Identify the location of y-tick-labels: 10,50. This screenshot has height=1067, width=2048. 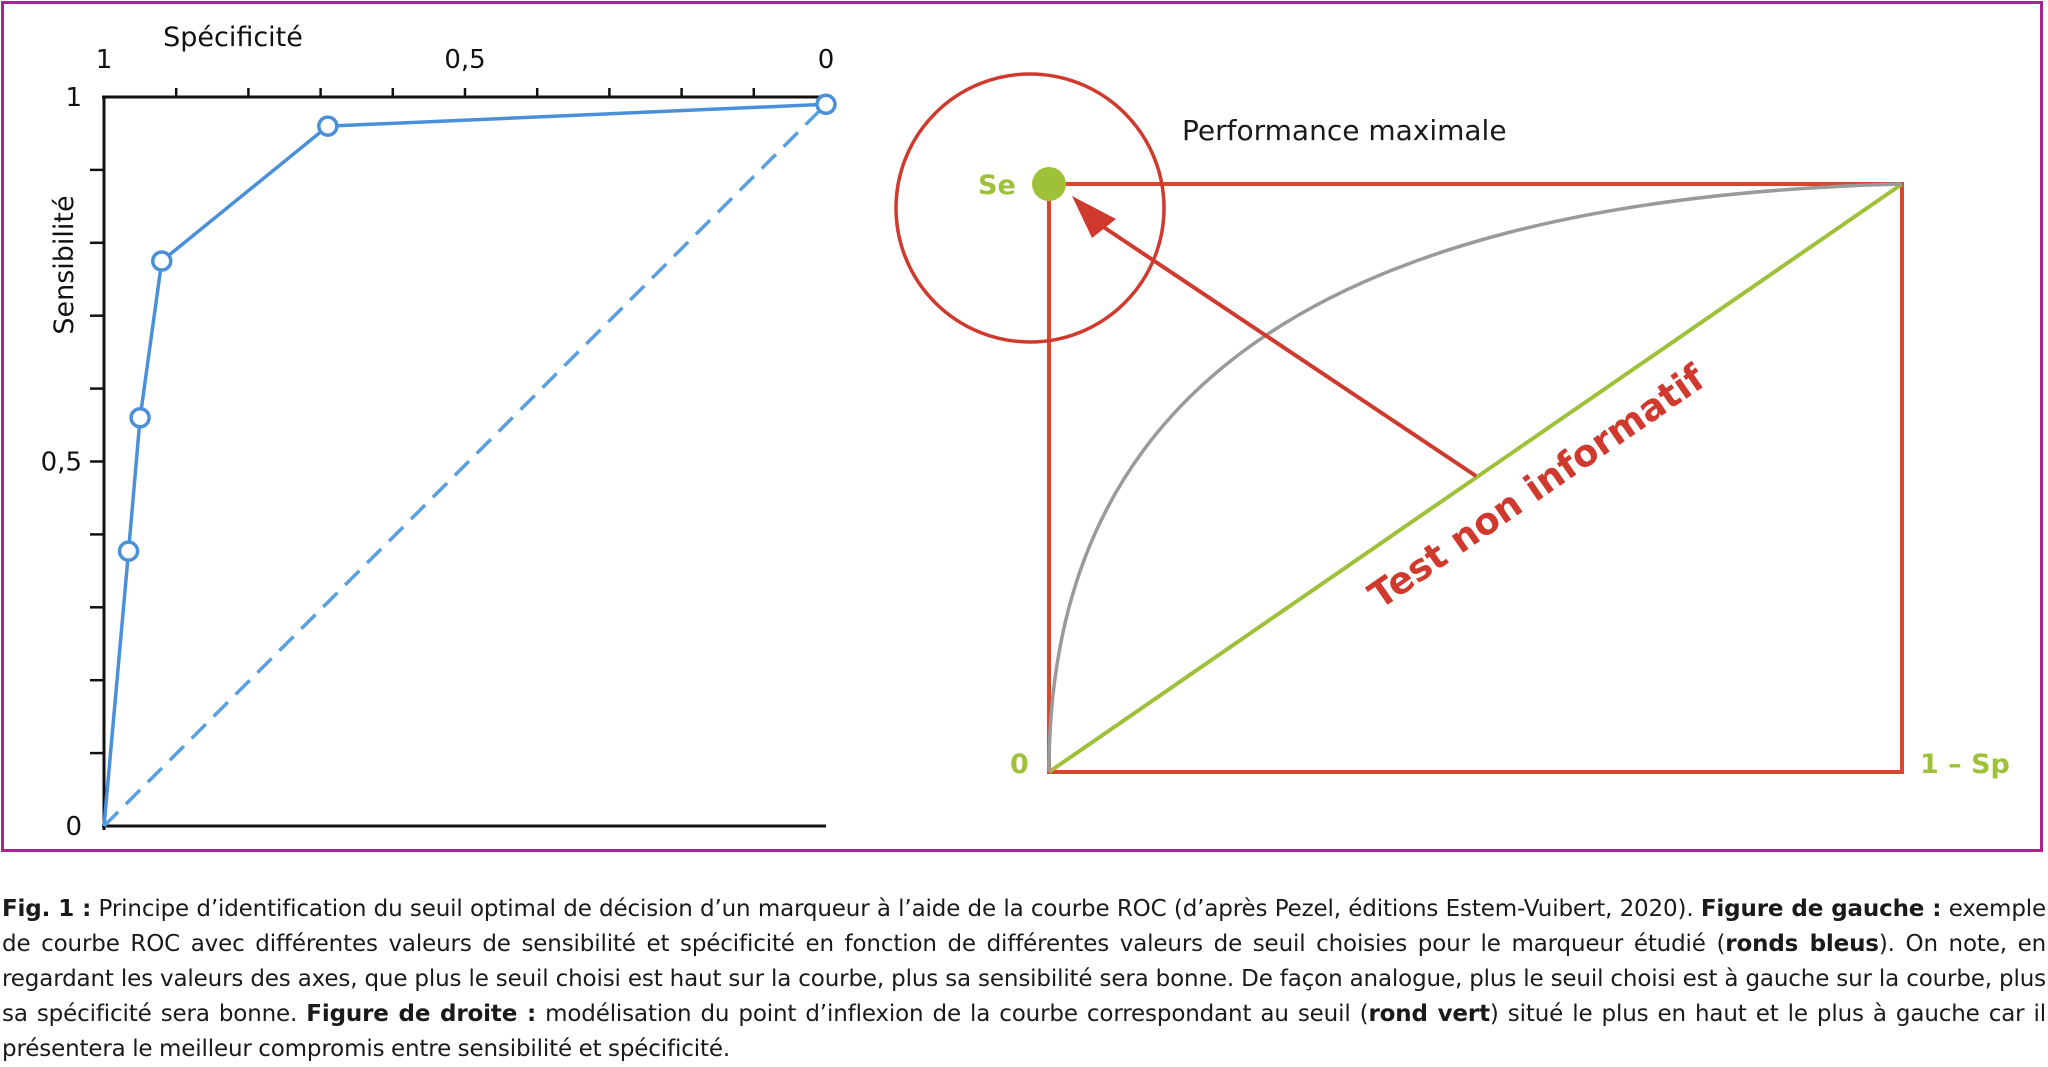
(61, 462).